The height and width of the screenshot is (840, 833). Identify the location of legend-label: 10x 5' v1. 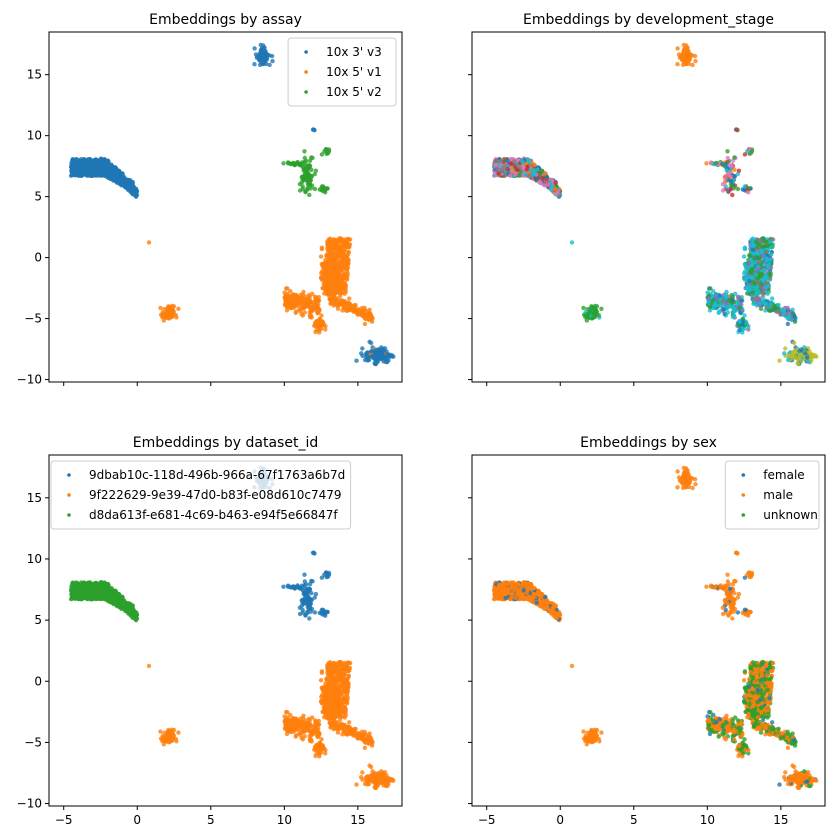
(354, 72).